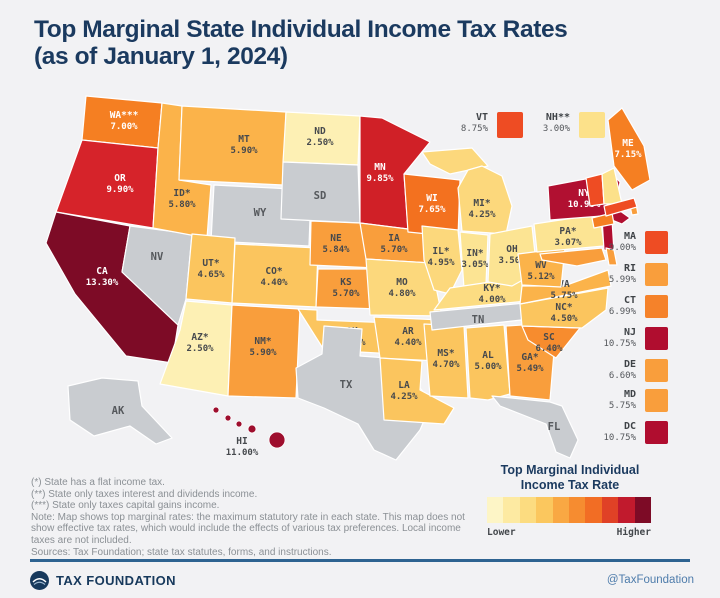 This screenshot has width=720, height=598. Describe the element at coordinates (541, 265) in the screenshot. I see `state-label-wv: WV` at that location.